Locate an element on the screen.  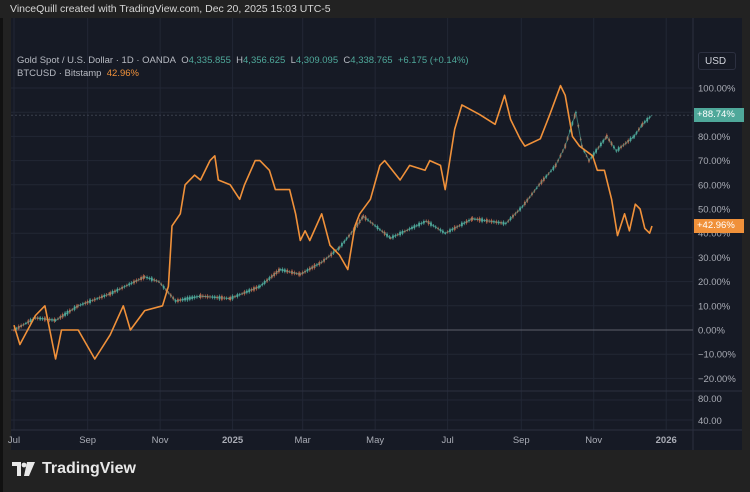
y-tick-label: 10.00% is located at coordinates (714, 306).